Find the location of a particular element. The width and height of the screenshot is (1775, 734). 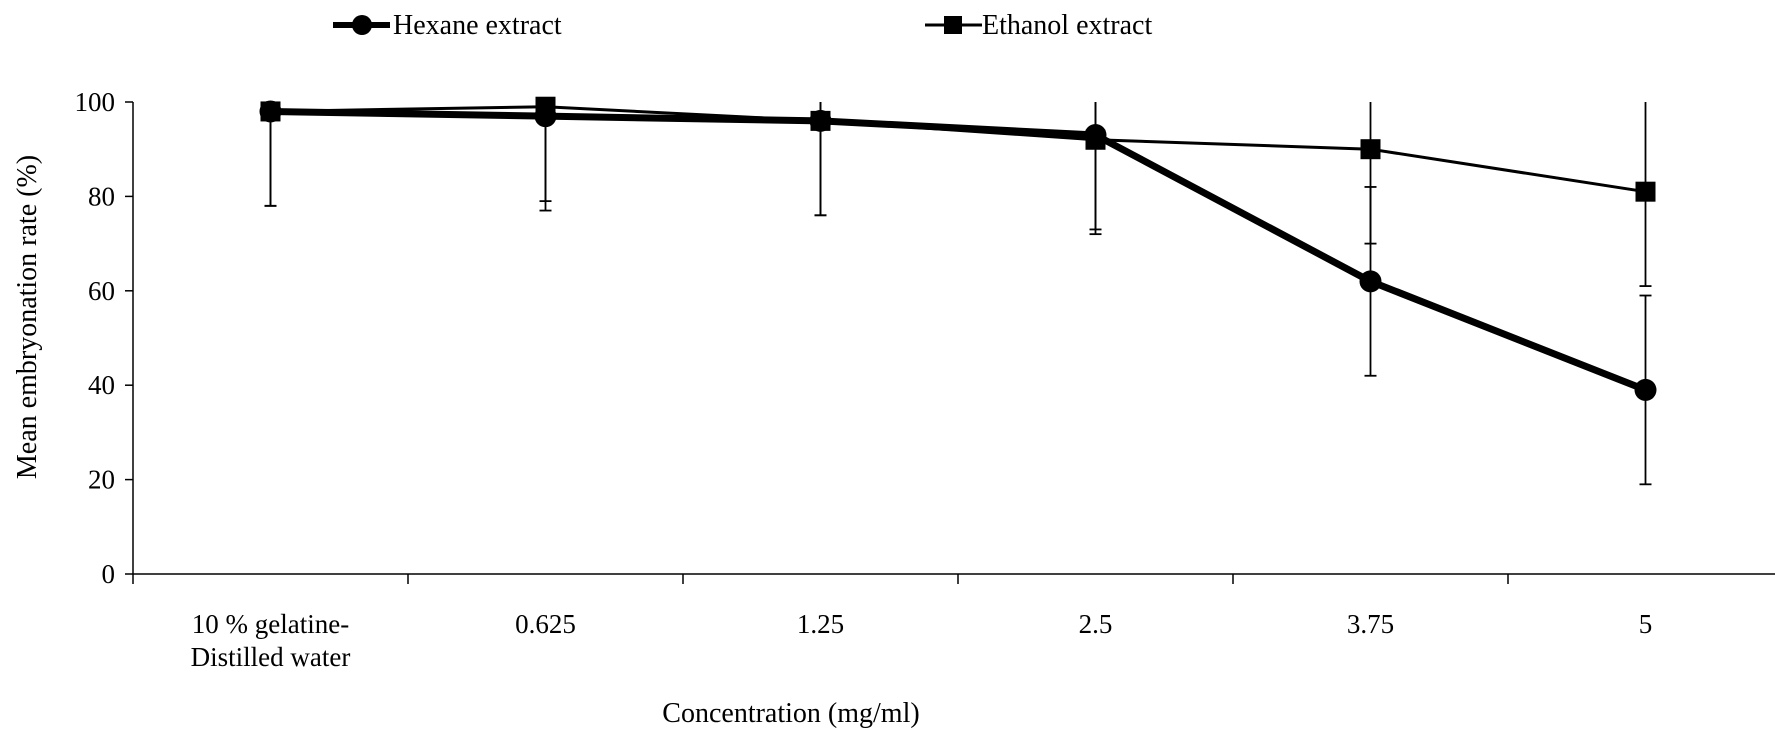

y-tick-label: 100 is located at coordinates (95, 102).